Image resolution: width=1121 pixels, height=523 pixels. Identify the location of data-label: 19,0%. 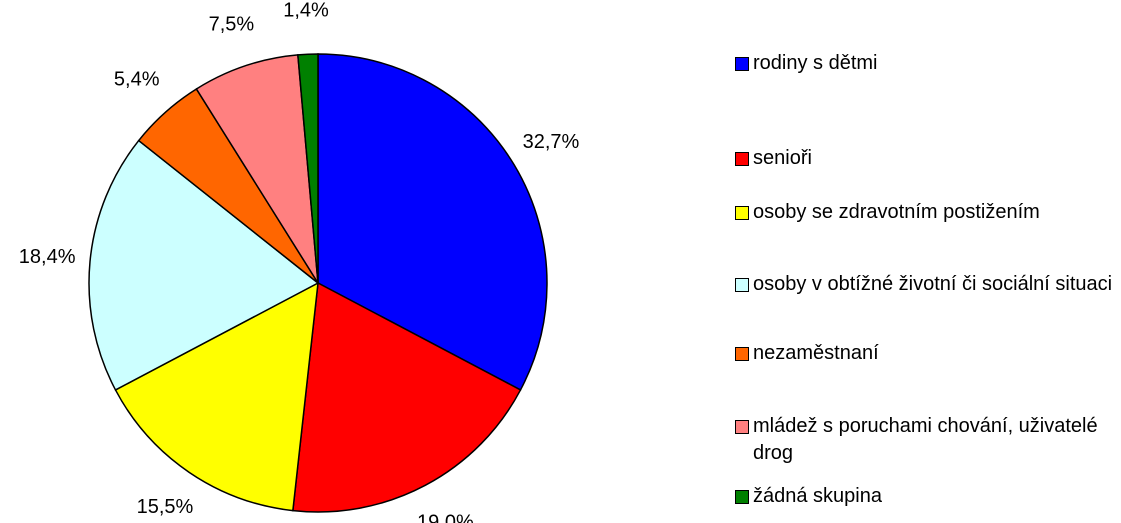
(445, 517).